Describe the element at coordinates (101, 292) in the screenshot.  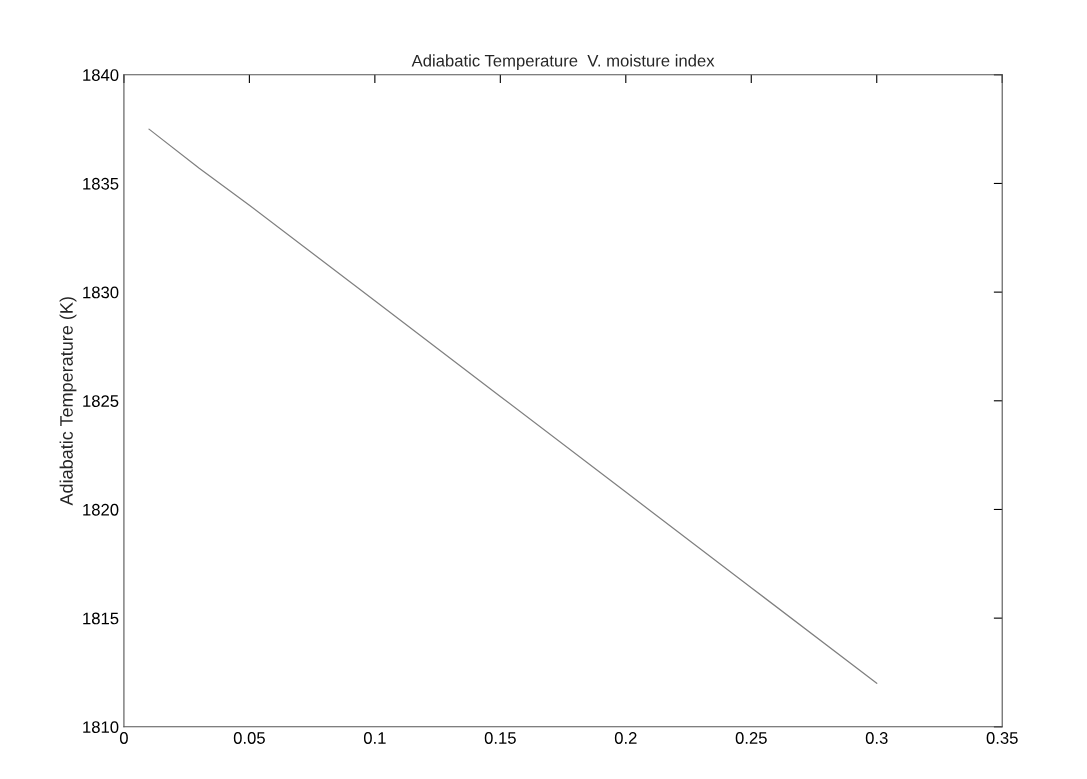
I see `y-tick-label: 1830` at that location.